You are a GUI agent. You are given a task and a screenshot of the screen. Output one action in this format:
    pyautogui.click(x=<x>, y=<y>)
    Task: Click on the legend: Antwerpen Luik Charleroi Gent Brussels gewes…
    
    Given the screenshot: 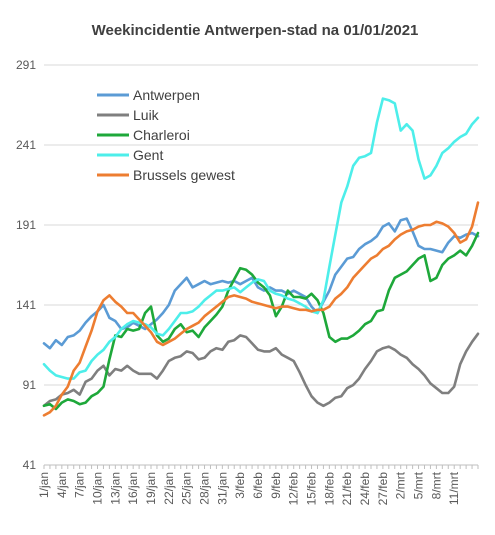 What is the action you would take?
    pyautogui.click(x=166, y=135)
    